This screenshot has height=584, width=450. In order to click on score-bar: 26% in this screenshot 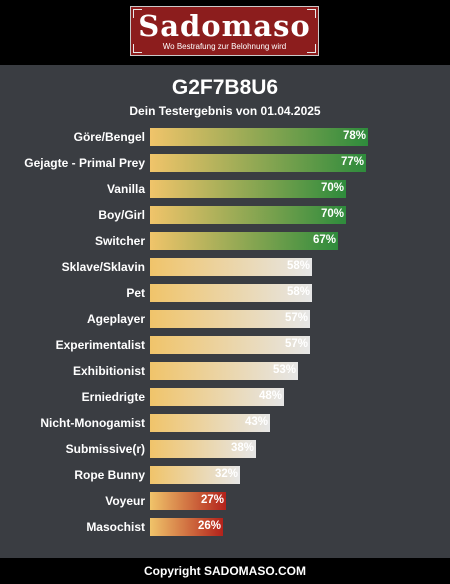, I will do `click(186, 527)`.